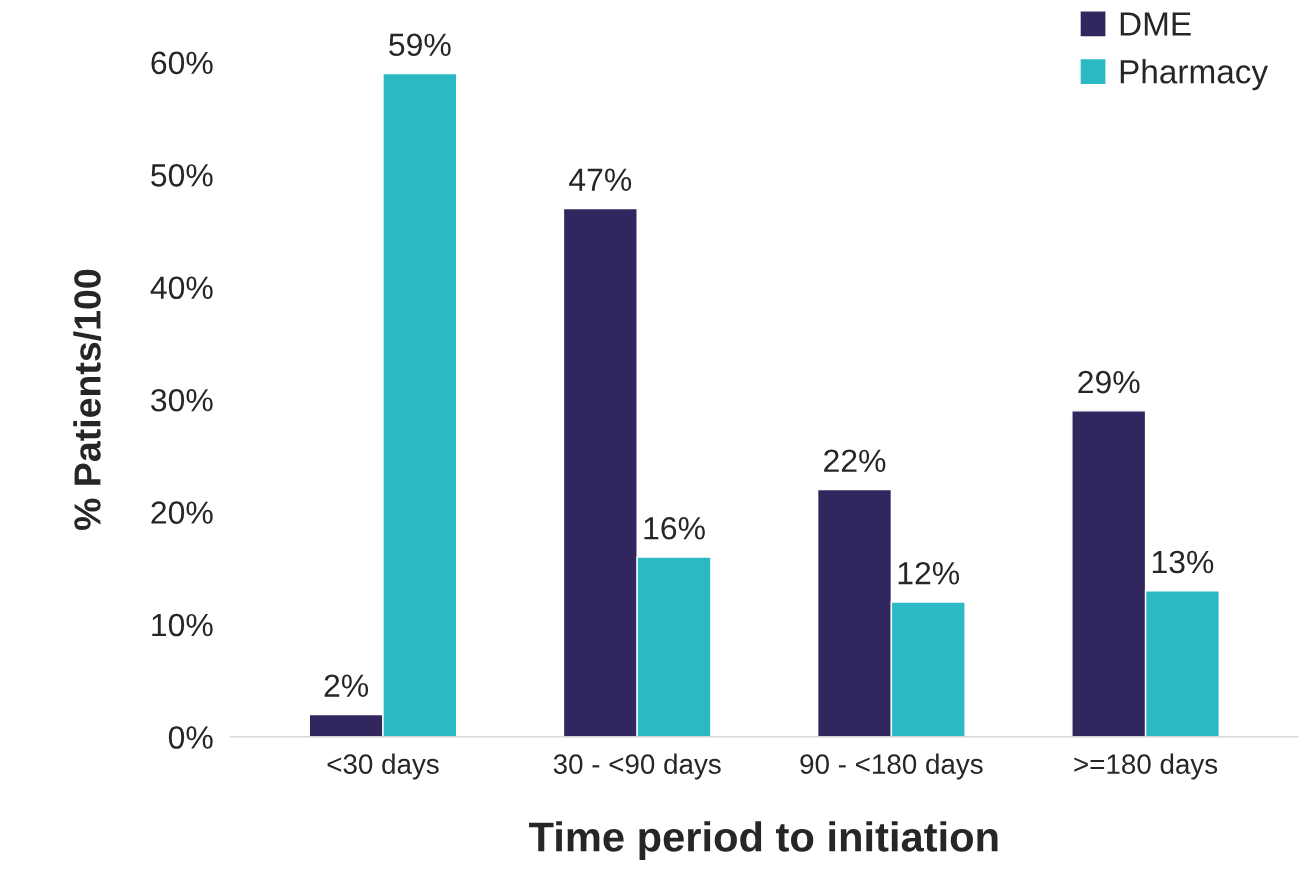 The width and height of the screenshot is (1302, 890). Describe the element at coordinates (383, 766) in the screenshot. I see `x-tick-label: <30 days` at that location.